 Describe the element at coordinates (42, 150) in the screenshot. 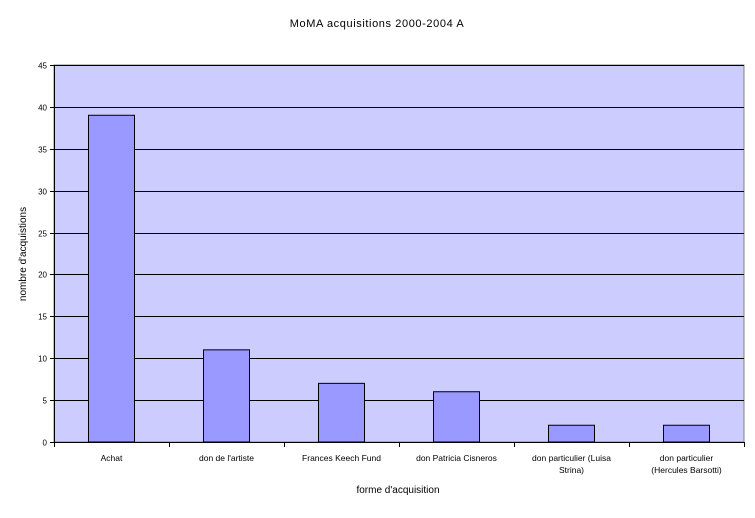

I see `y-tick-label: 35` at that location.